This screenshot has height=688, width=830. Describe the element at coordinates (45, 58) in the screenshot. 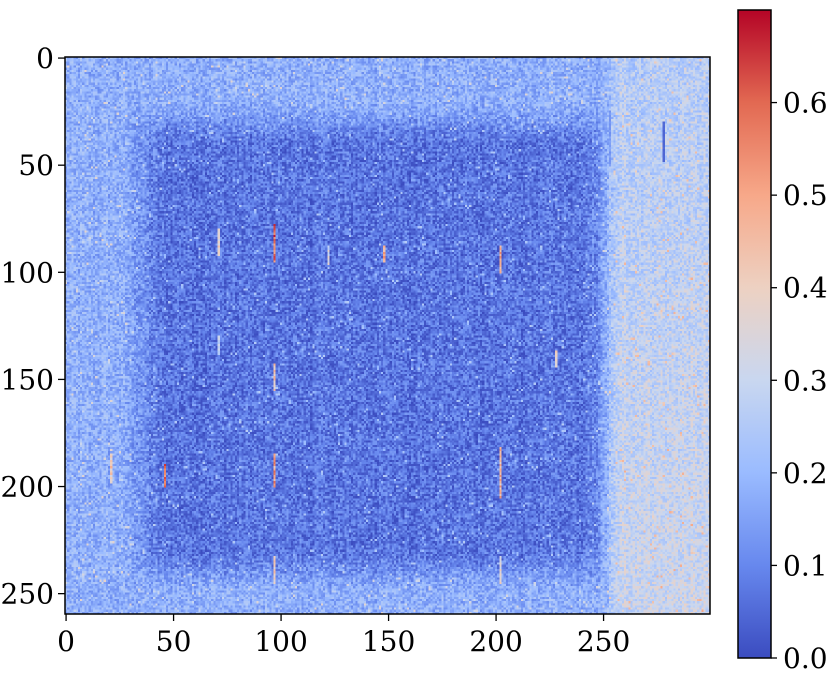

I see `y-tick-label: 0` at that location.